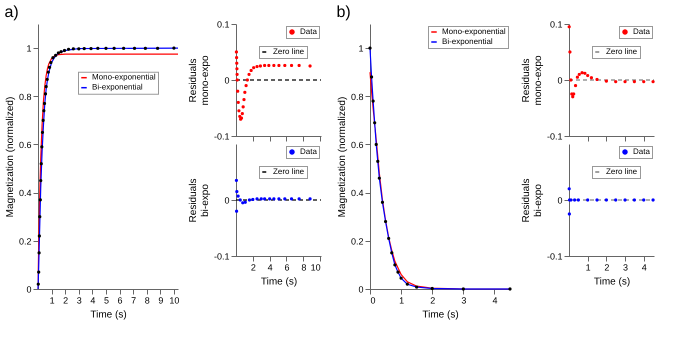  I want to click on x-tick-label: 9, so click(161, 301).